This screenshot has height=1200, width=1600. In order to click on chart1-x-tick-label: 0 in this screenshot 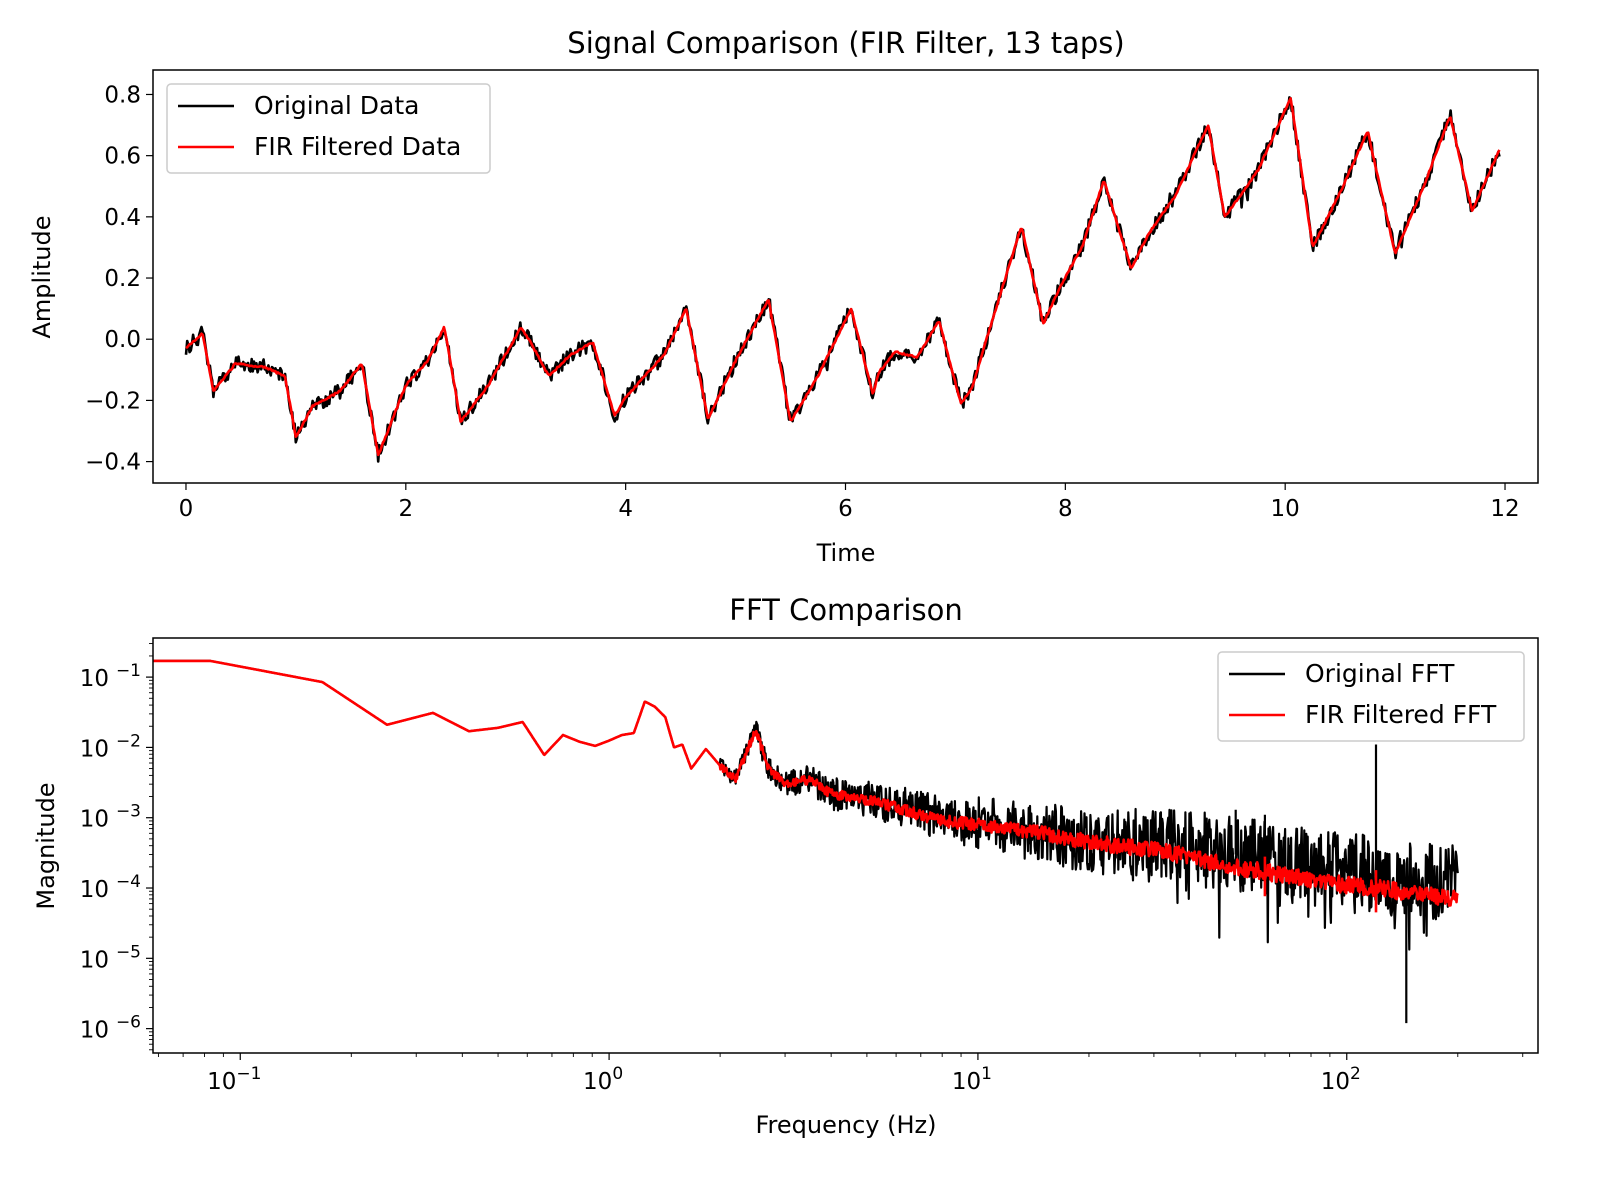, I will do `click(186, 509)`.